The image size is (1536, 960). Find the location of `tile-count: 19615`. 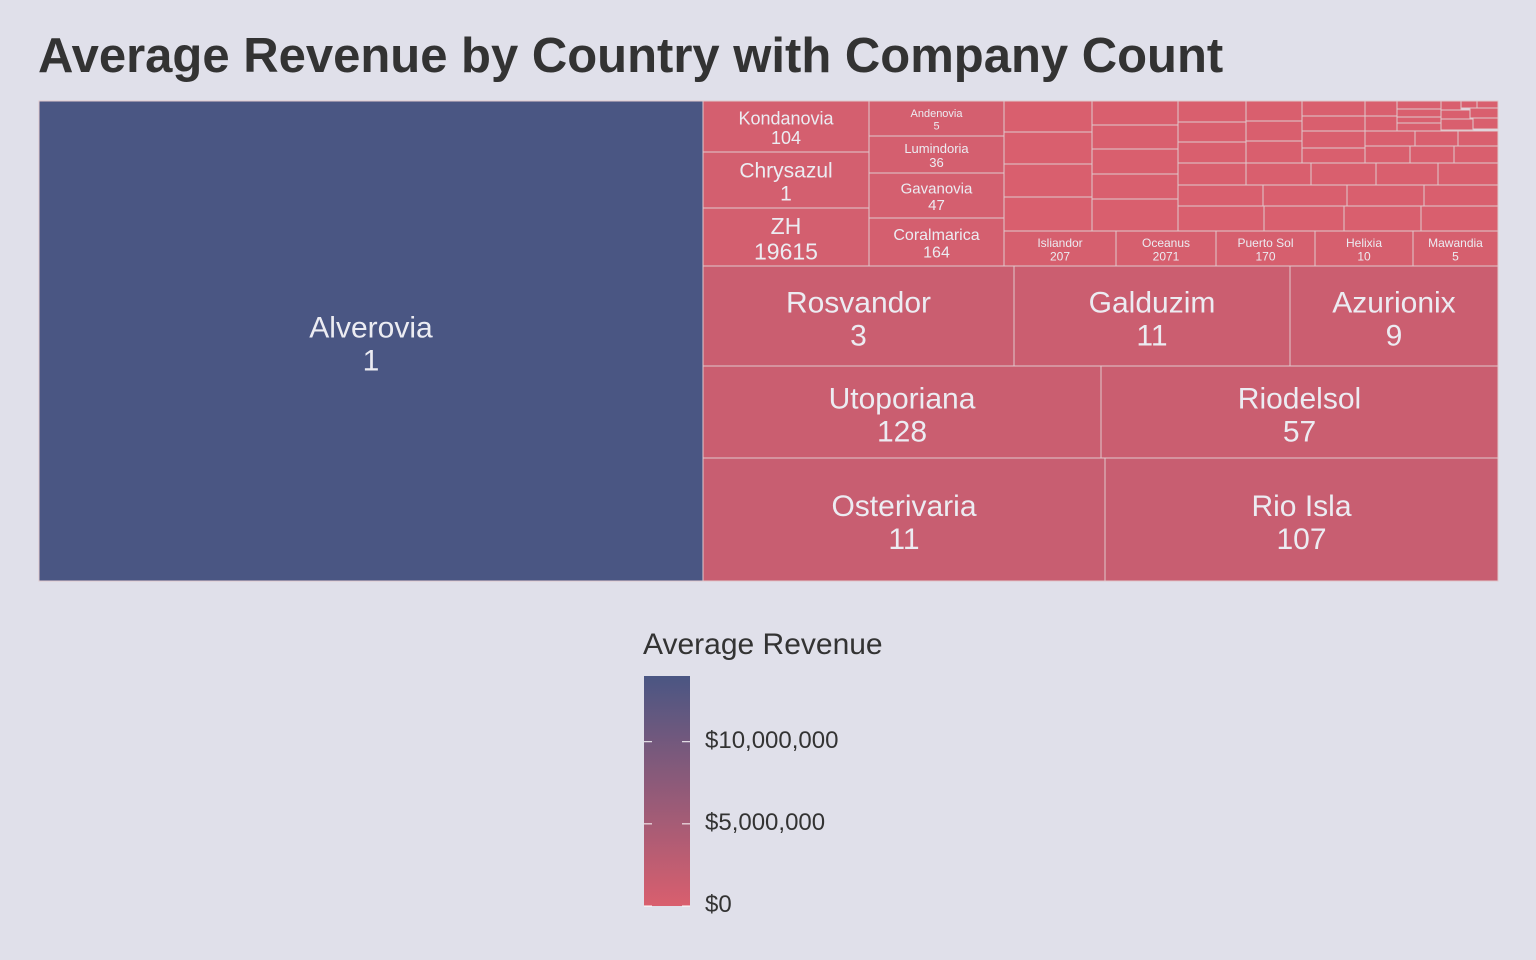

tile-count: 19615 is located at coordinates (786, 252).